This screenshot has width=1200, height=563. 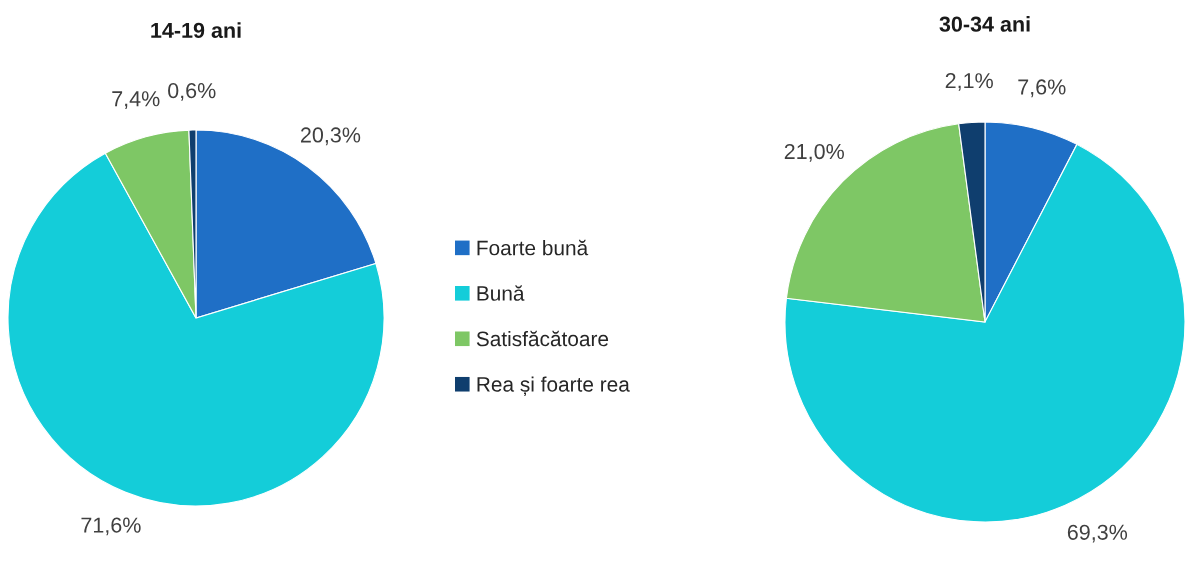 What do you see at coordinates (1097, 533) in the screenshot?
I see `data-label: 69,3%` at bounding box center [1097, 533].